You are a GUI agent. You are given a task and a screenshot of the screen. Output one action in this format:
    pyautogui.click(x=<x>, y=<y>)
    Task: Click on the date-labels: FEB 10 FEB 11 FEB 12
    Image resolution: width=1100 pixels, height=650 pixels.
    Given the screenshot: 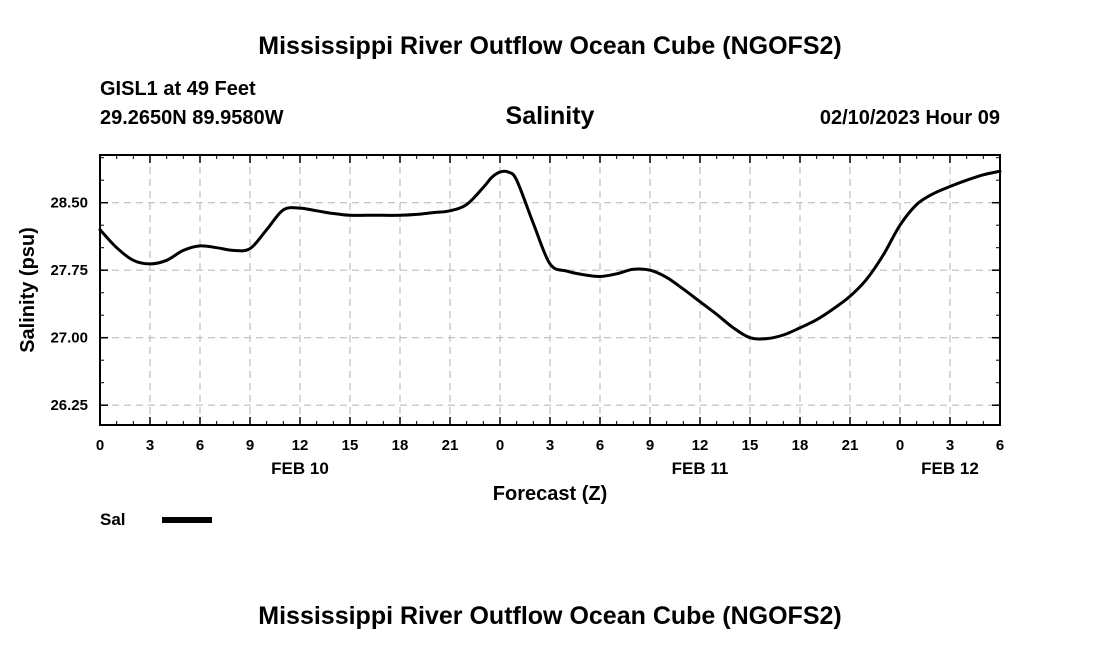 What is the action you would take?
    pyautogui.click(x=625, y=468)
    